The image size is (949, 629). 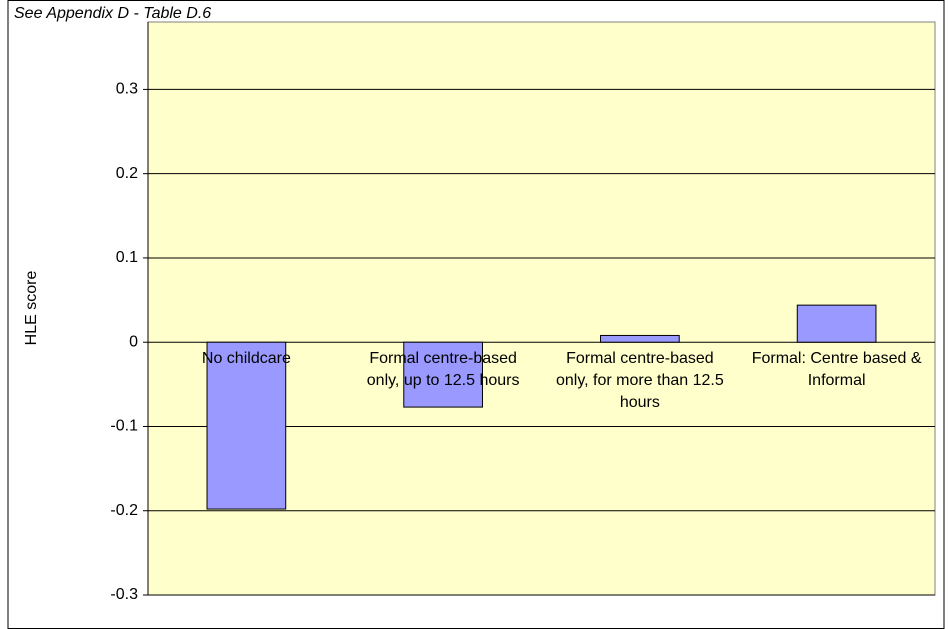 What do you see at coordinates (246, 359) in the screenshot?
I see `x-tick-label: No childcare` at bounding box center [246, 359].